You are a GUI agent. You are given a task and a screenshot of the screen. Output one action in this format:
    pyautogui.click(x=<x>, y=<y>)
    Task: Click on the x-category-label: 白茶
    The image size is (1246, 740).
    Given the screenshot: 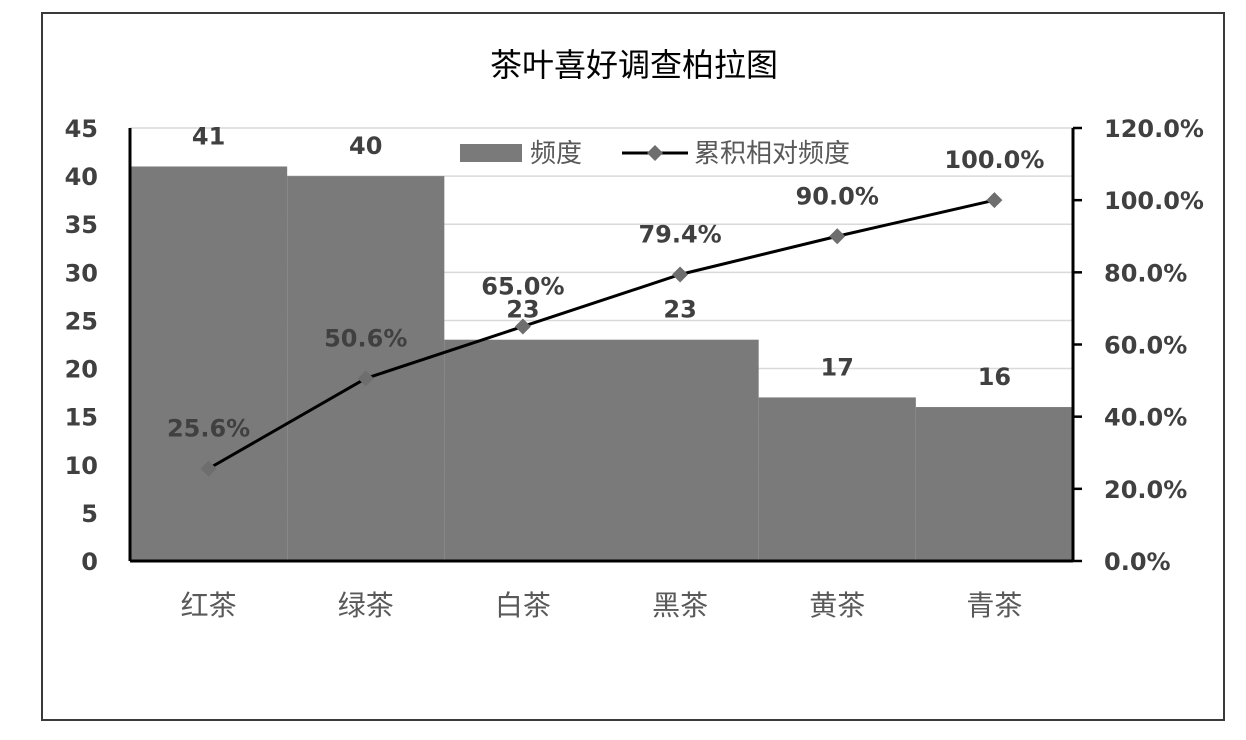 What is the action you would take?
    pyautogui.click(x=523, y=605)
    